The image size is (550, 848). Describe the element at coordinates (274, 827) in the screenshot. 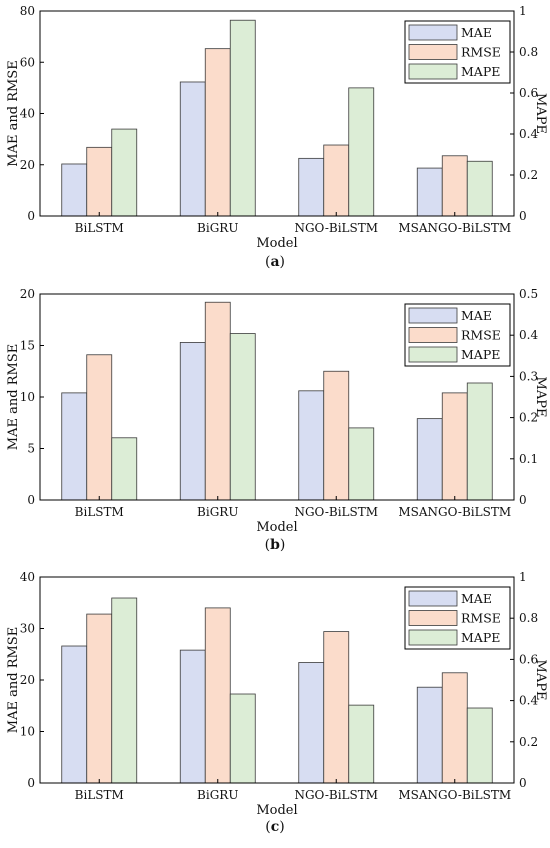

I see `panel-caption: (c)` at that location.